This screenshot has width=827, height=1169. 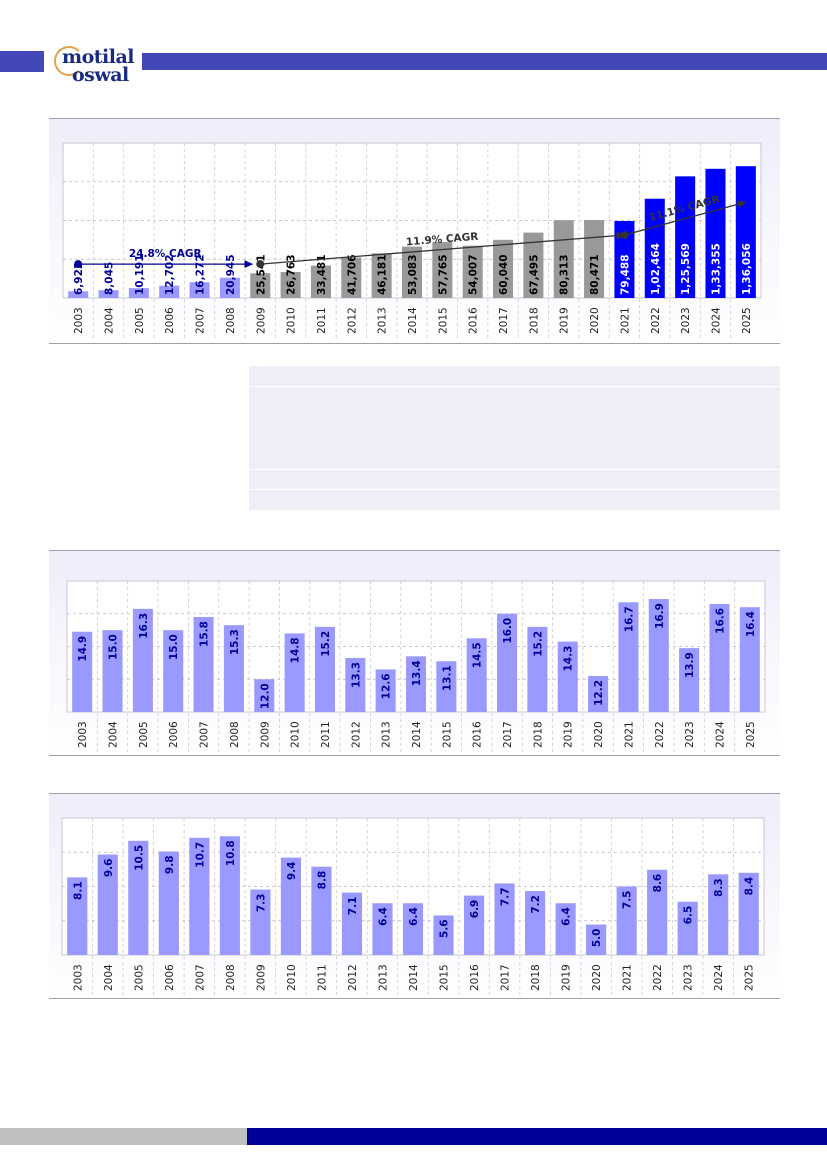 What do you see at coordinates (200, 977) in the screenshot?
I see `x-tick-label-2007: 2007` at bounding box center [200, 977].